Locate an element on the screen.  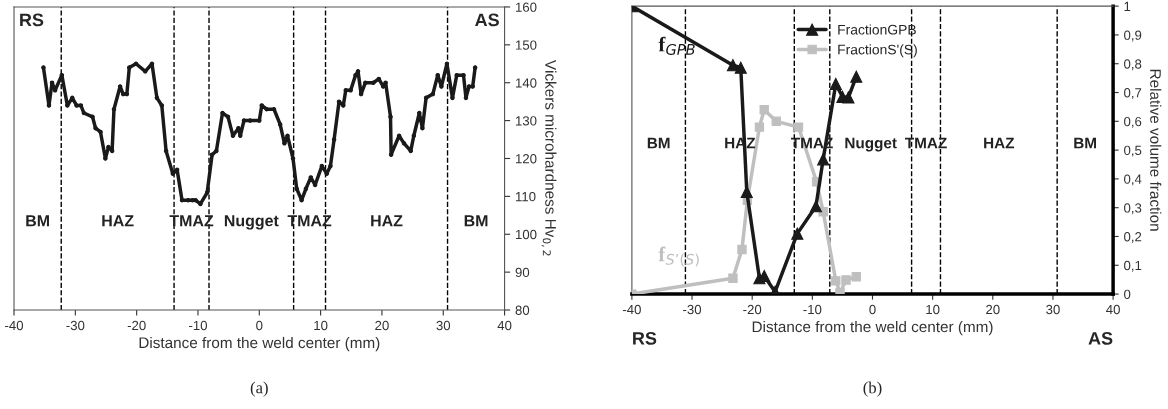
y-tick-label: 140 is located at coordinates (526, 83).